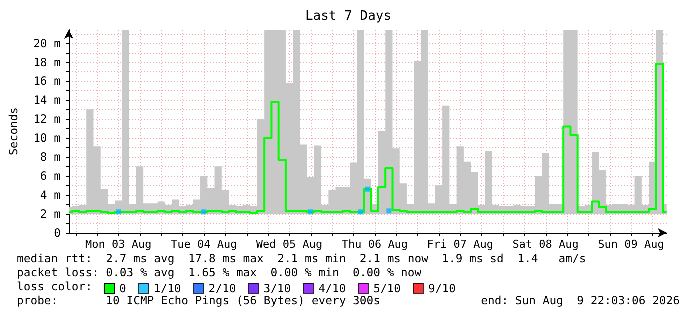 The height and width of the screenshot is (315, 697). What do you see at coordinates (198, 301) in the screenshot?
I see `text: probe: 10 ICMP Echo Pings (56 Bytes) every 300s` at bounding box center [198, 301].